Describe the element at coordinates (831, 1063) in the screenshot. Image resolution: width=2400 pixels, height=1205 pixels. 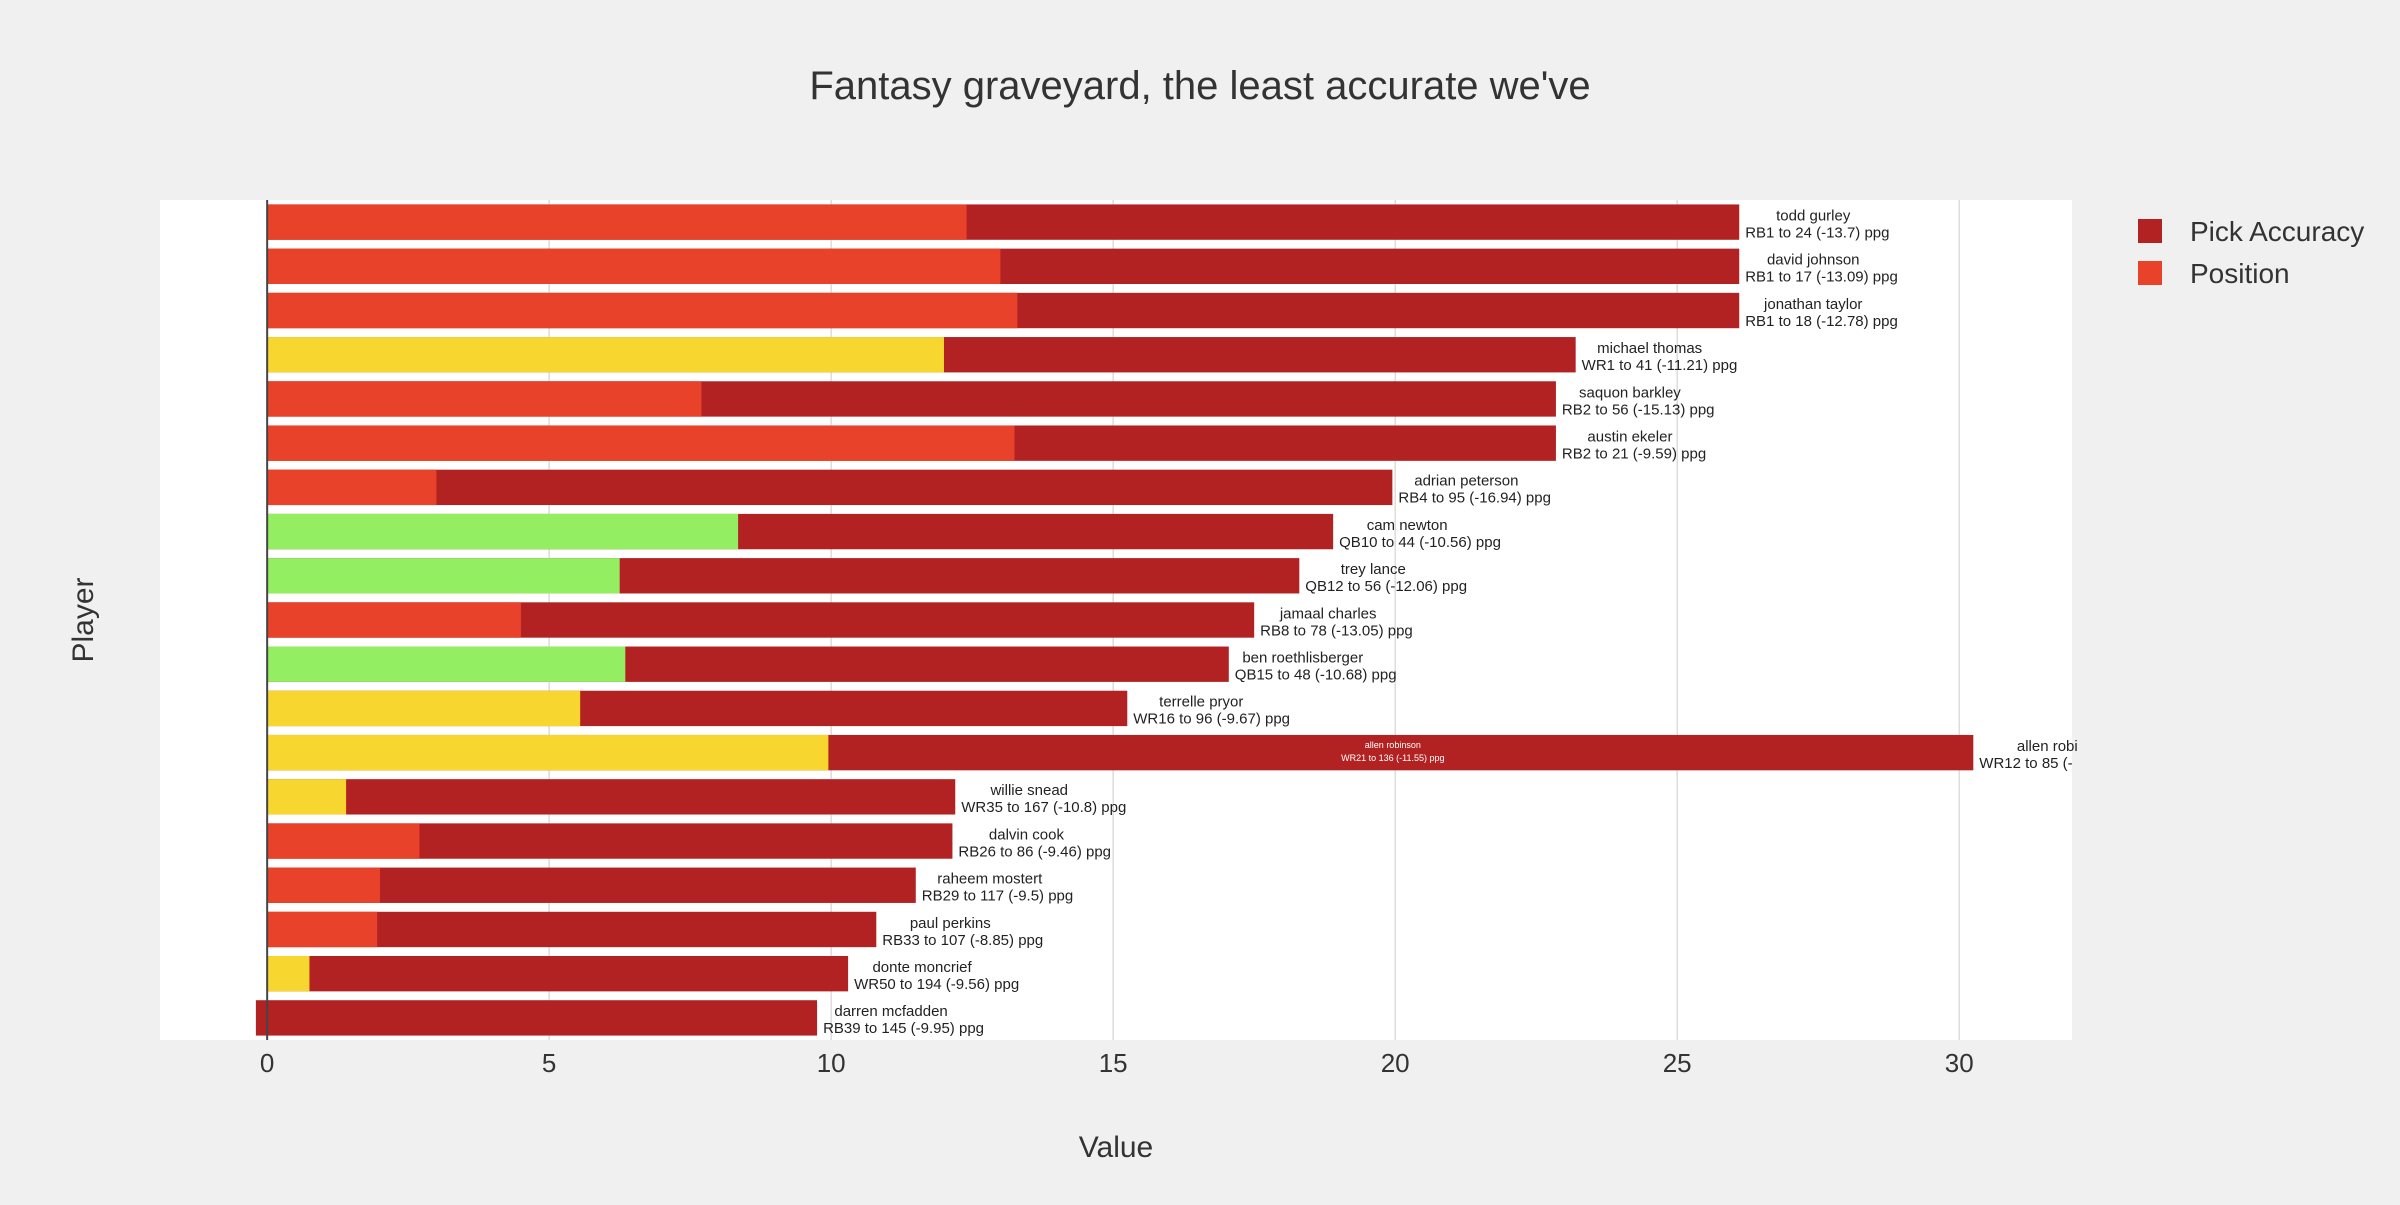
I see `x-tick-label: 10` at that location.